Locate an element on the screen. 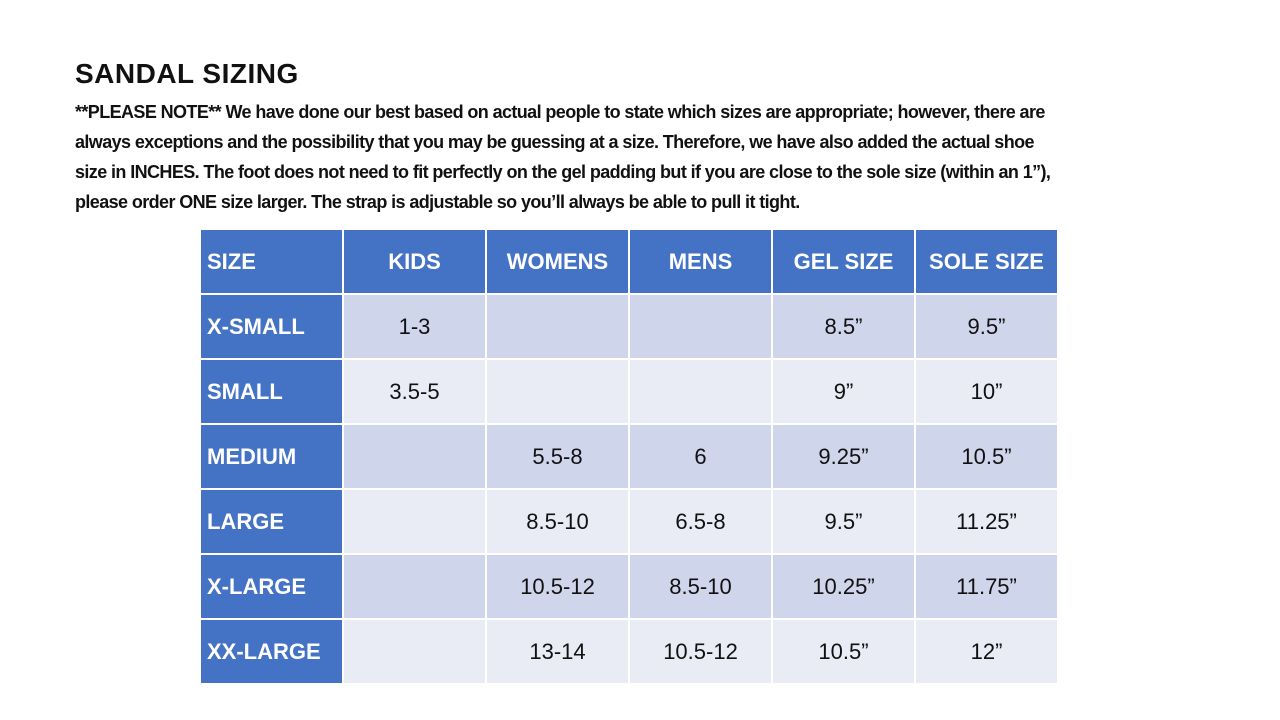 This screenshot has height=720, width=1280. table-cell: 9.25” is located at coordinates (843, 456).